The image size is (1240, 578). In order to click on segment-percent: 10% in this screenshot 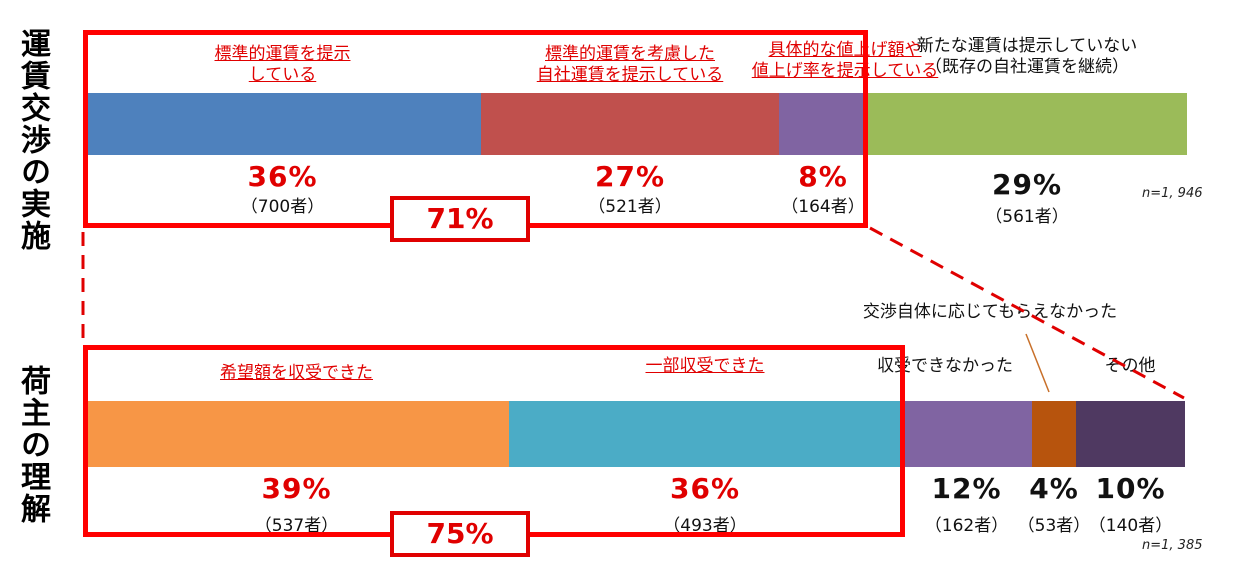, I will do `click(1130, 488)`.